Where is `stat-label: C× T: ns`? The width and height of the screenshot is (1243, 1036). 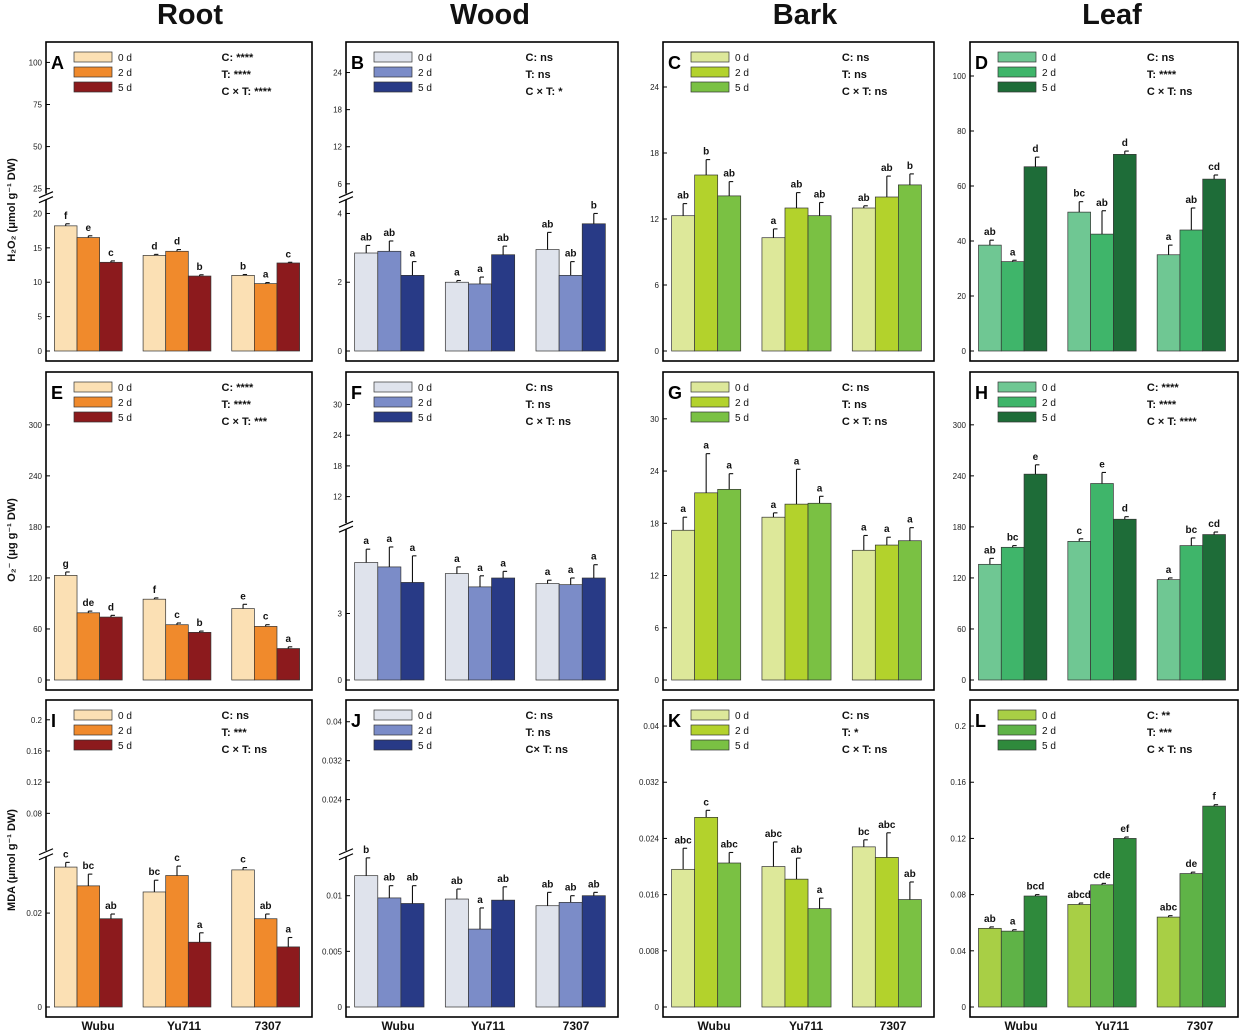
stat-label: C× T: ns is located at coordinates (547, 750).